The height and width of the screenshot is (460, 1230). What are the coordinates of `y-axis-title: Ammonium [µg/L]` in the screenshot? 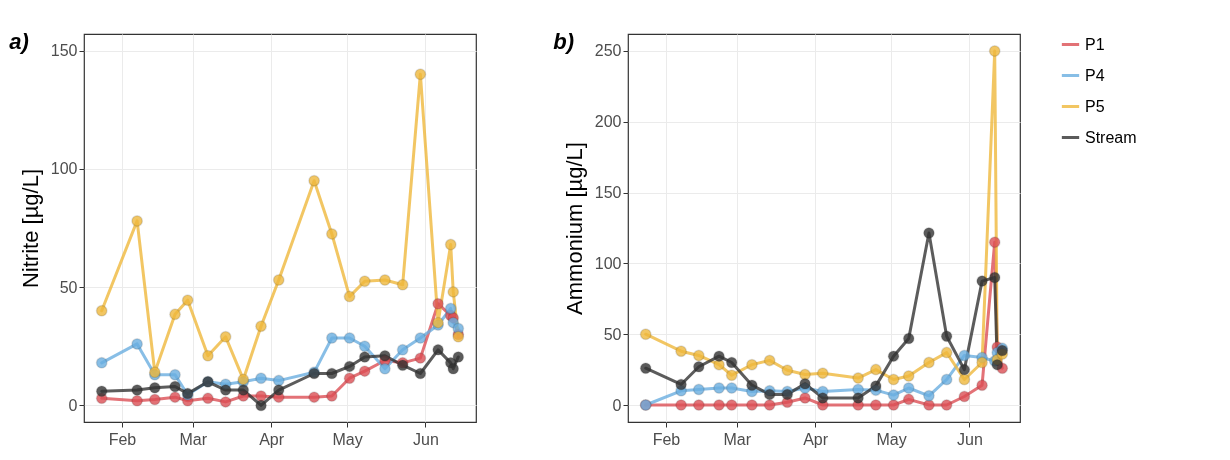 It's located at (574, 228).